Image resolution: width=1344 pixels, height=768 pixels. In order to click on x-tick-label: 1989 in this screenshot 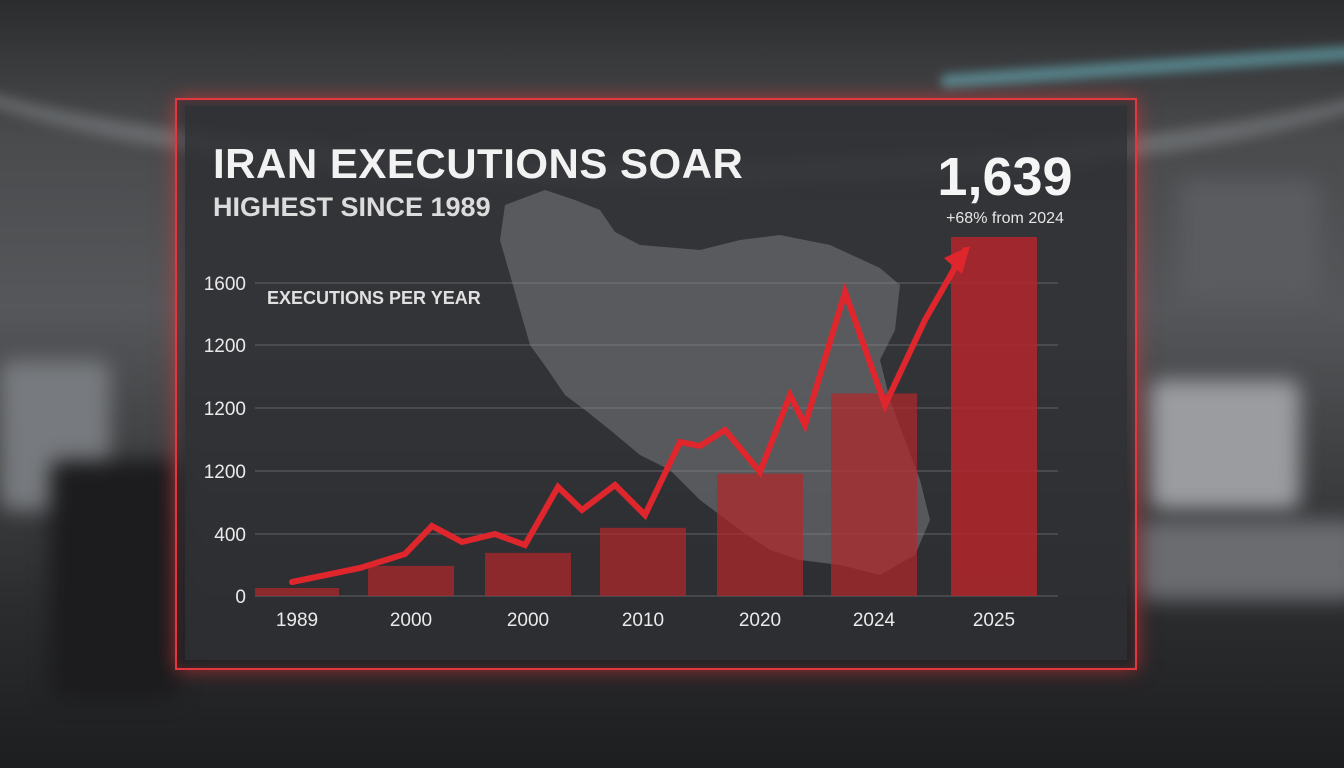, I will do `click(297, 620)`.